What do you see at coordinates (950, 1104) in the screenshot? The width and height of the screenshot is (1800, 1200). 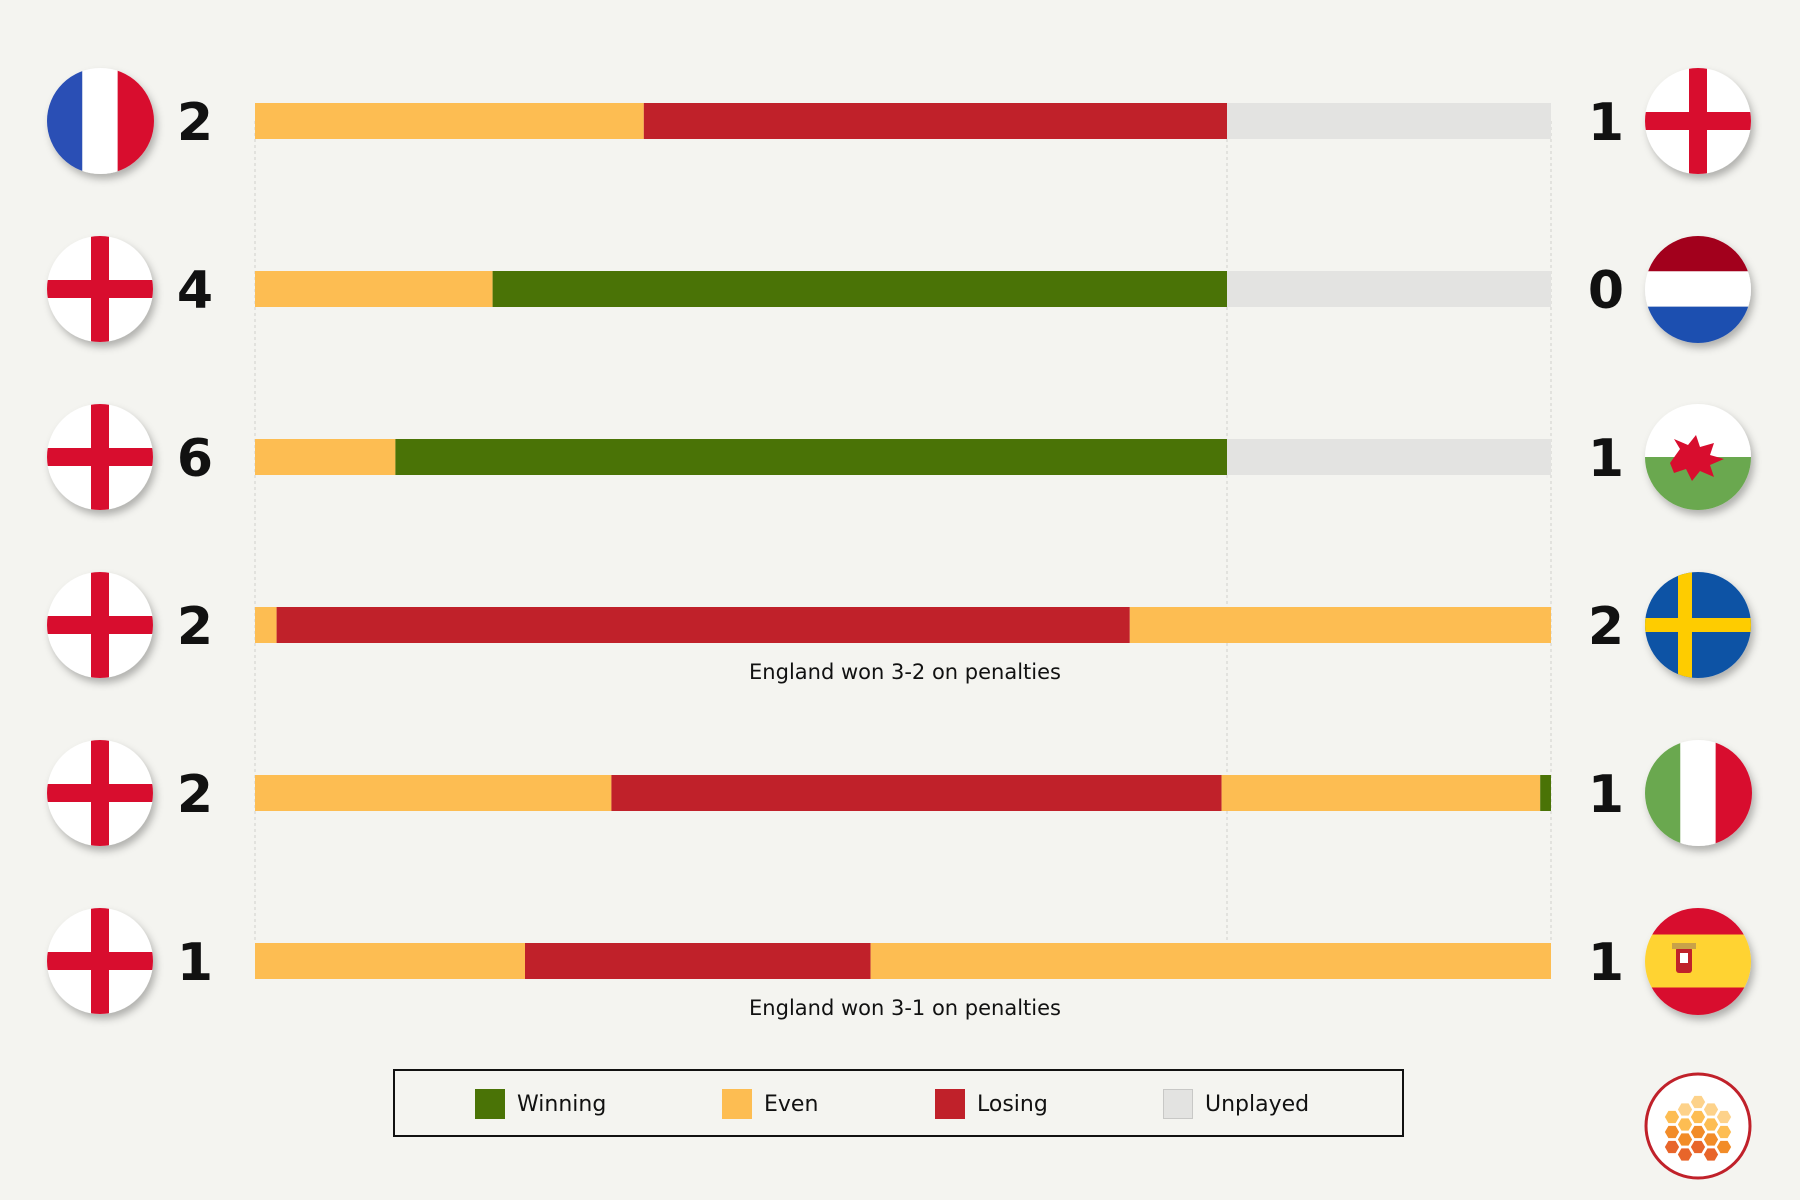 I see `legend-swatch-losing` at bounding box center [950, 1104].